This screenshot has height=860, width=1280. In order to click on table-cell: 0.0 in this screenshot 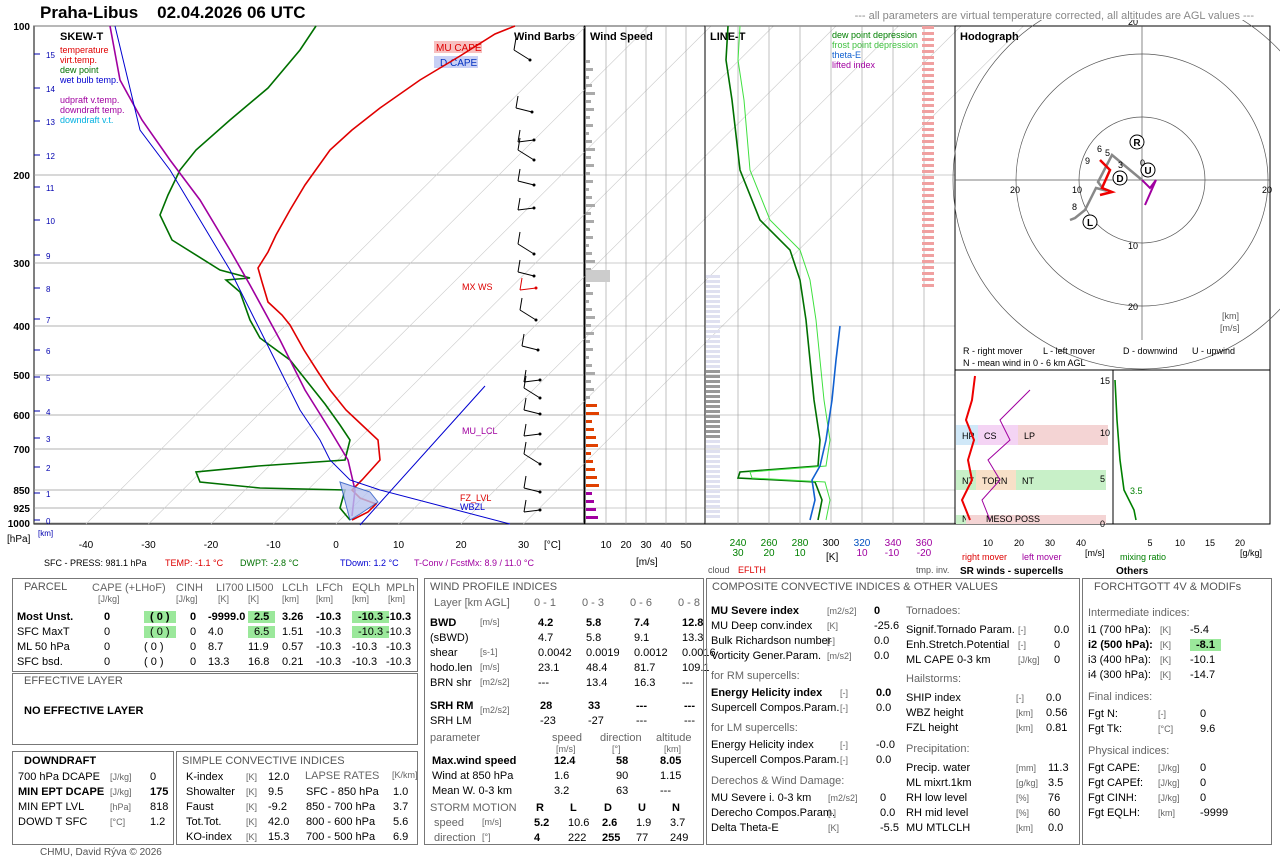, I will do `click(1056, 828)`.